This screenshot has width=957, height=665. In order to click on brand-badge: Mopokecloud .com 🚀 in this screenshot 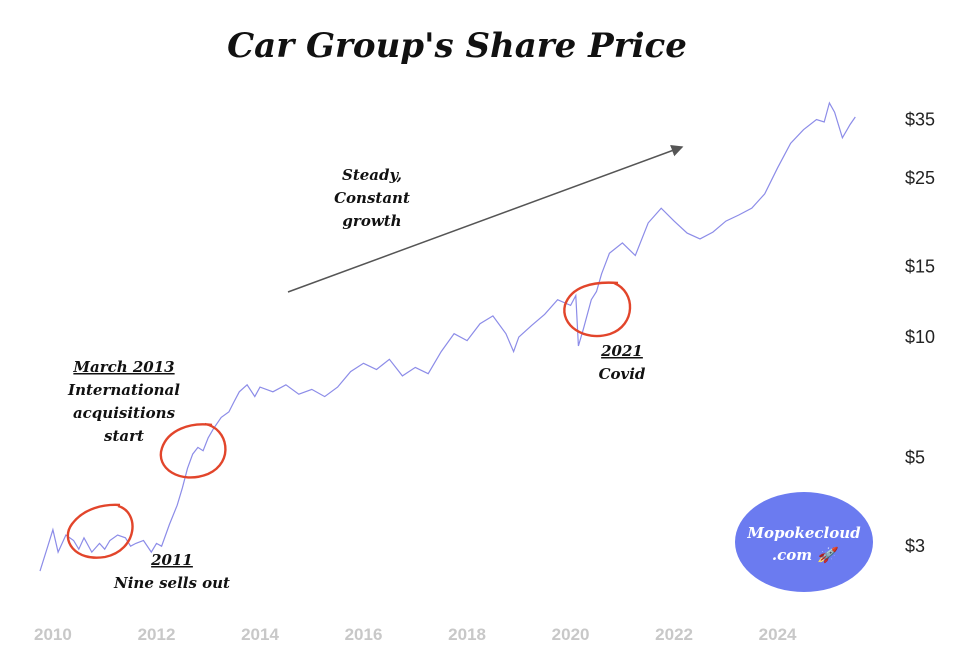, I will do `click(804, 542)`.